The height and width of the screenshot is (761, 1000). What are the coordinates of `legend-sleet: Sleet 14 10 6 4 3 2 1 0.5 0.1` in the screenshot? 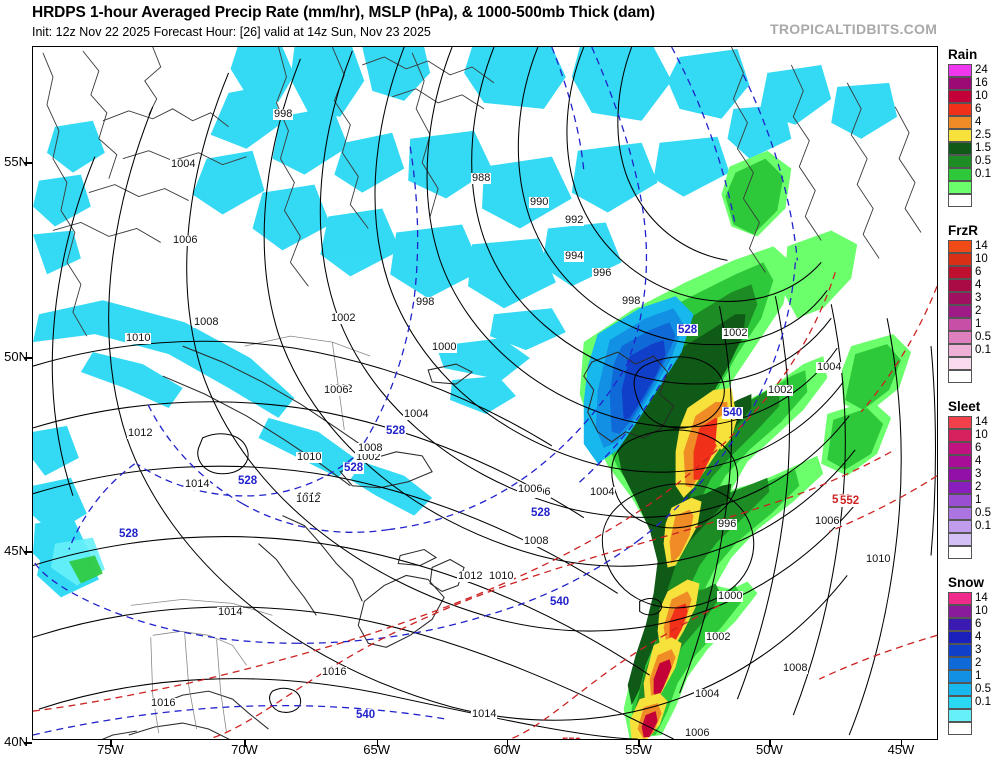 It's located at (969, 479).